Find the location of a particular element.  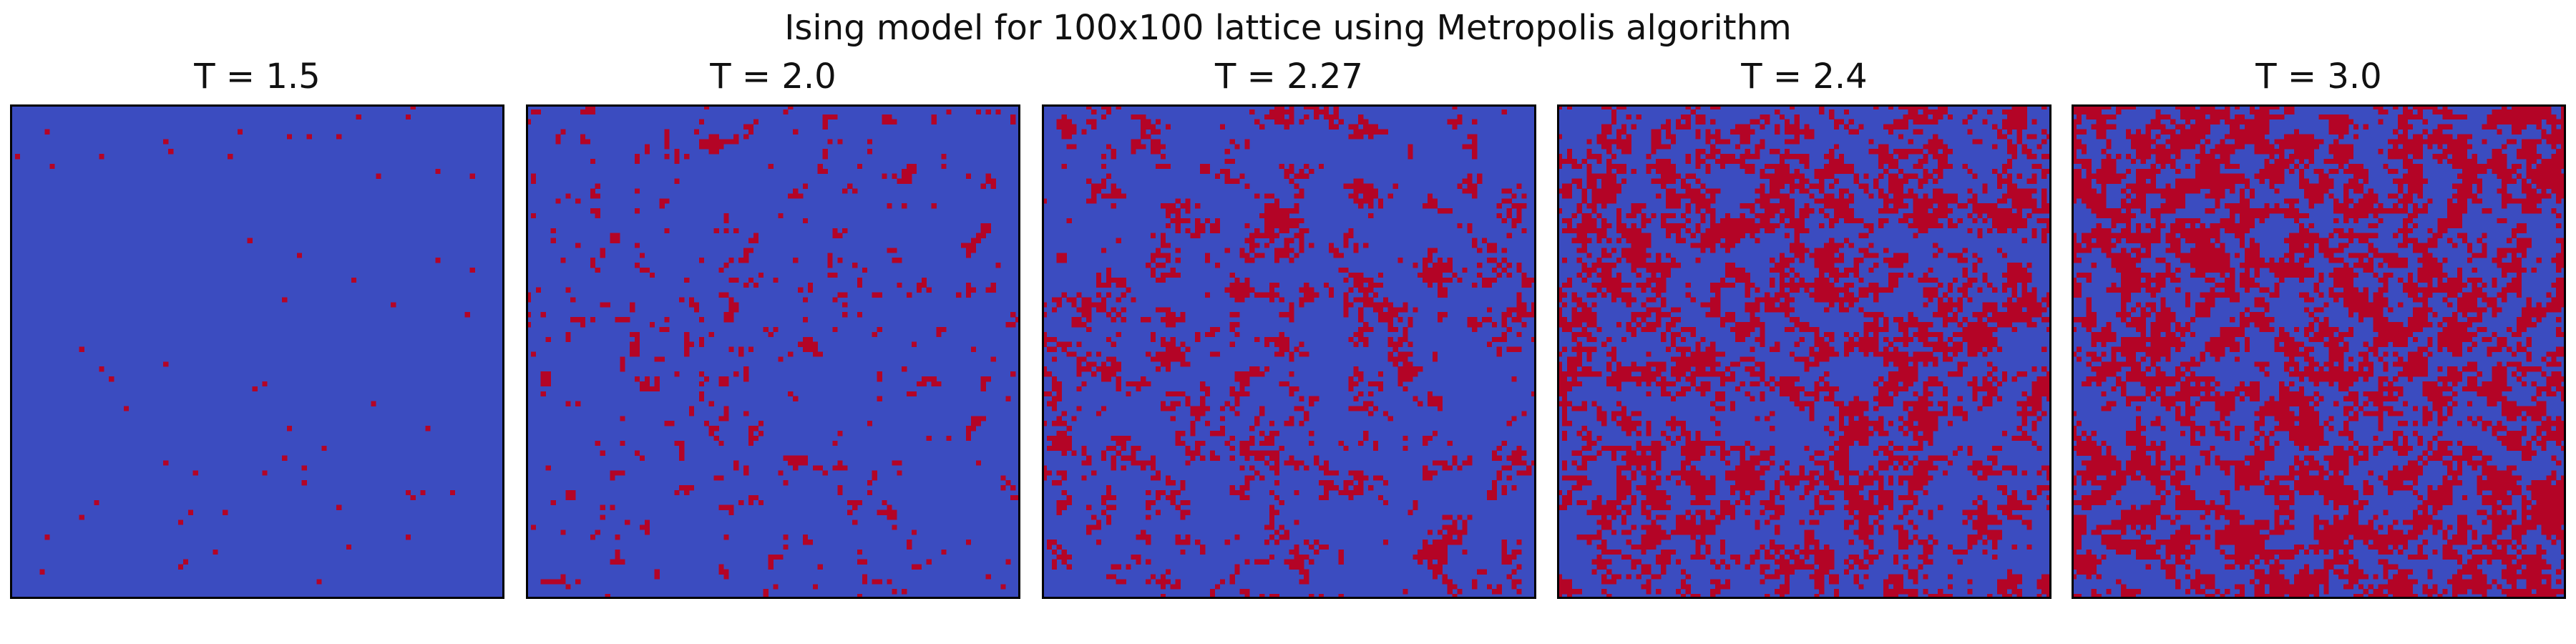

panel-frame is located at coordinates (1289, 351).